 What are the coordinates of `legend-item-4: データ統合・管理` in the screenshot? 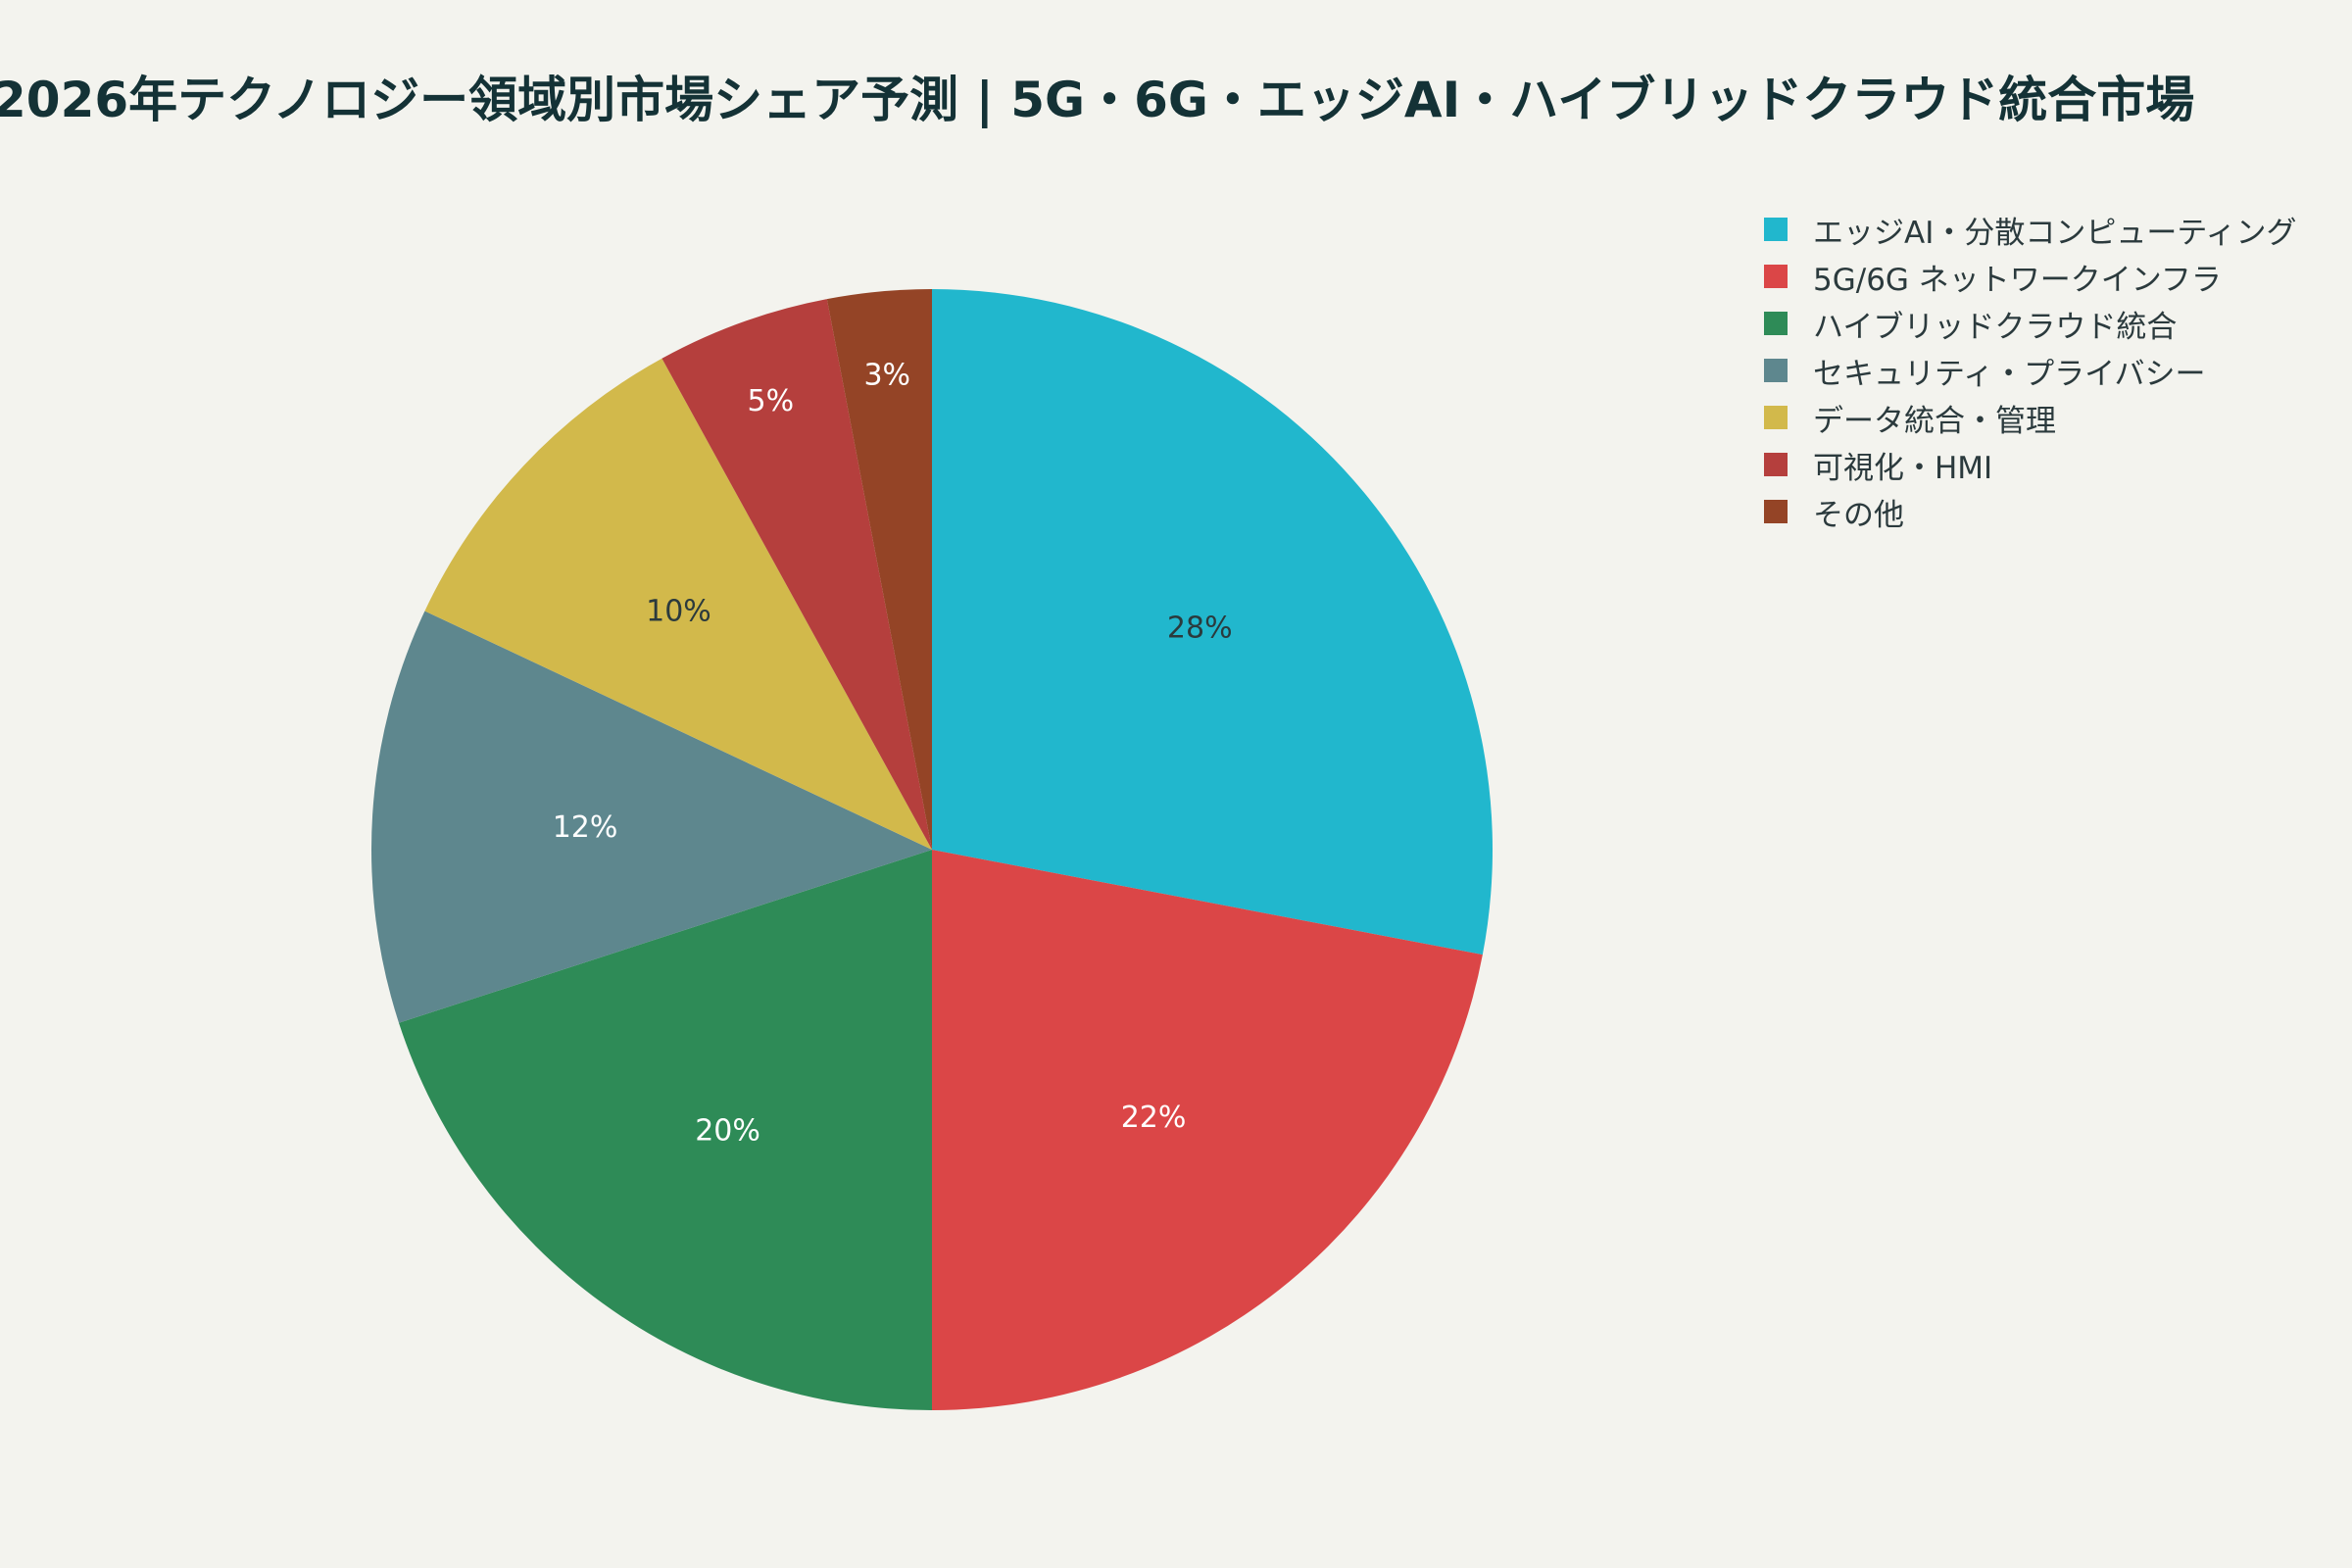 It's located at (2031, 417).